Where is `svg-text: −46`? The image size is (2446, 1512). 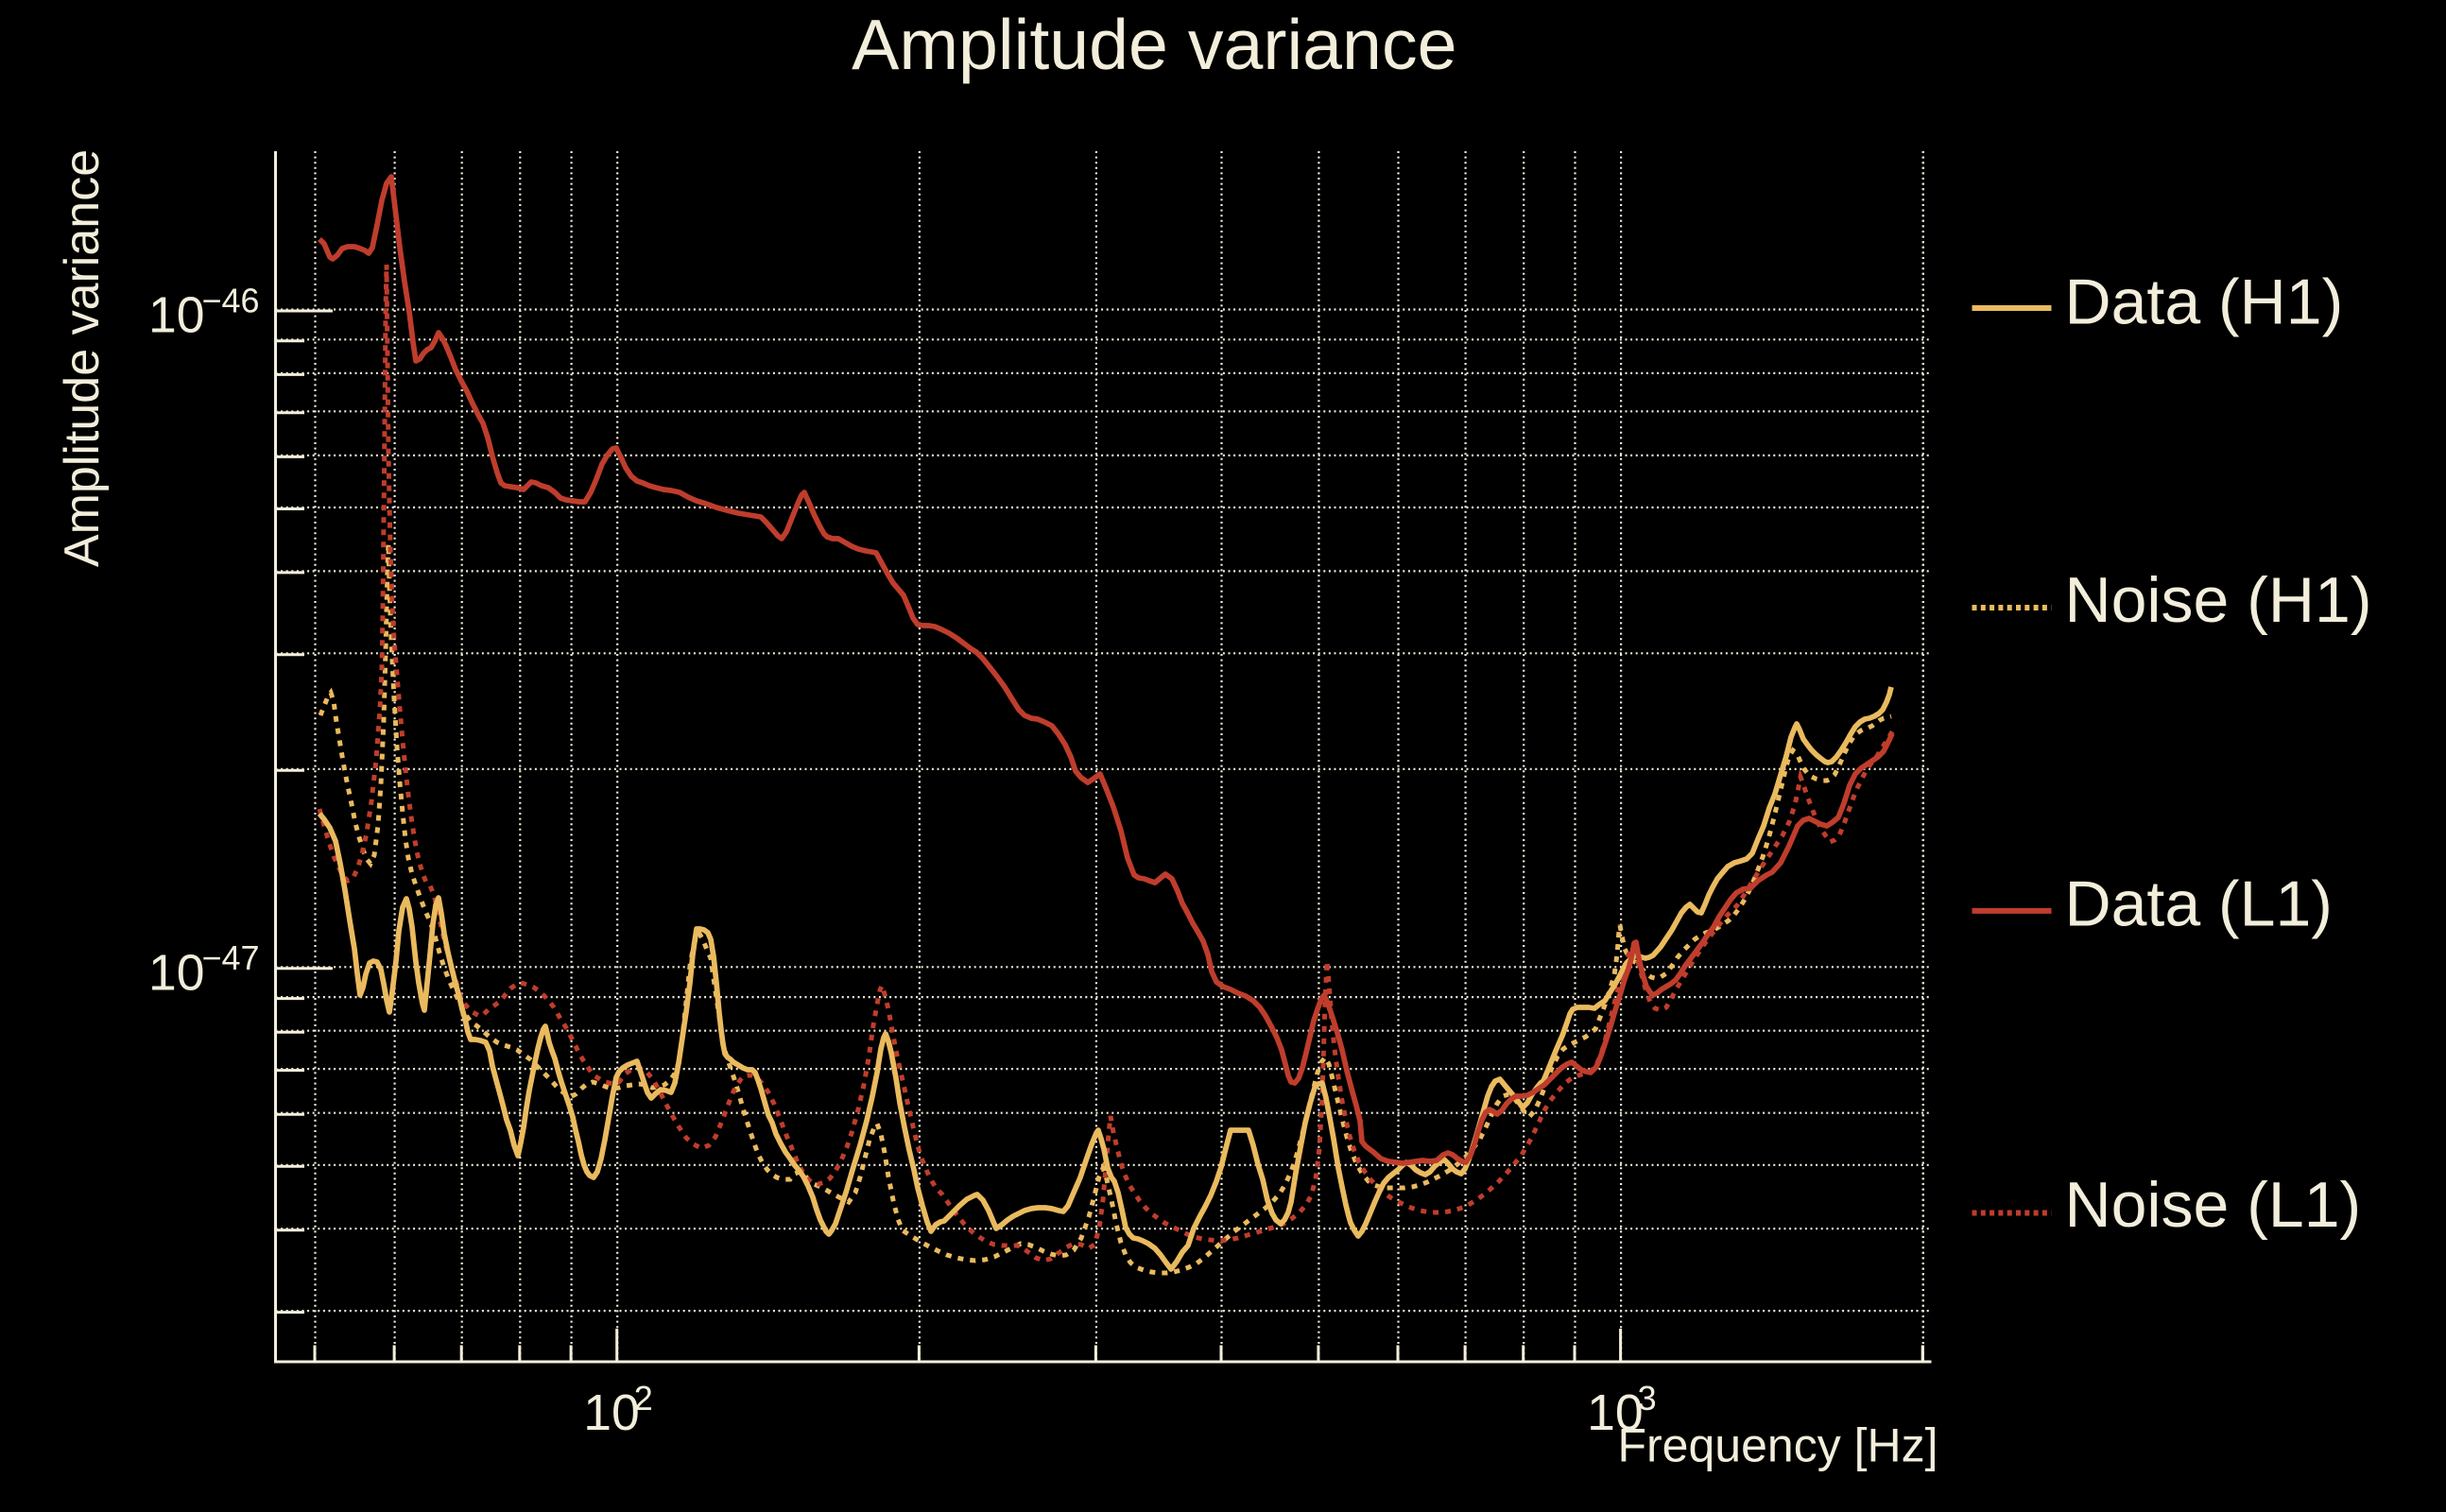
svg-text: −46 is located at coordinates (231, 300).